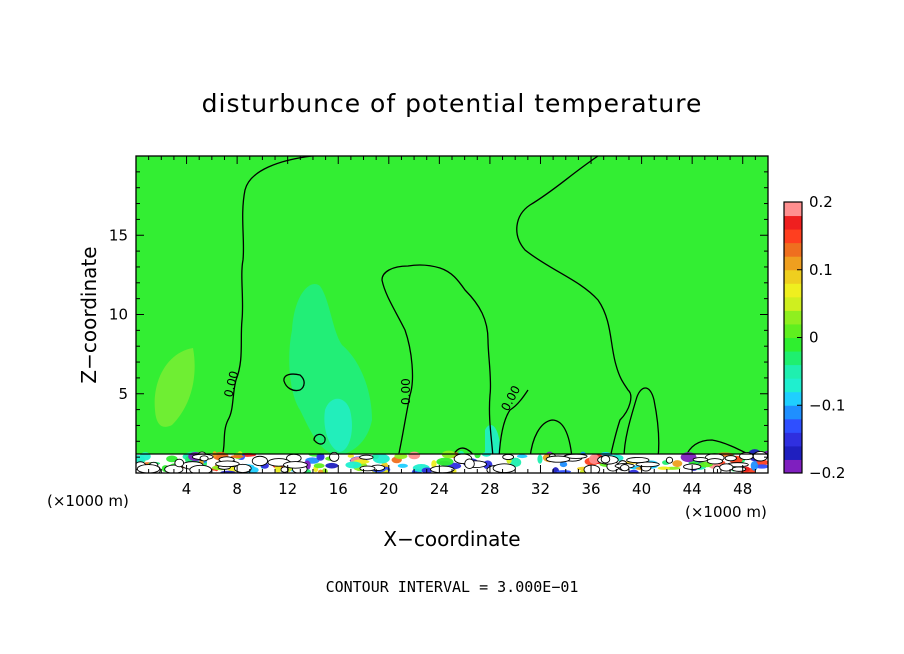 The image size is (904, 654). I want to click on contour-interval-note: CONTOUR INTERVAL = 3.000E−01, so click(452, 587).